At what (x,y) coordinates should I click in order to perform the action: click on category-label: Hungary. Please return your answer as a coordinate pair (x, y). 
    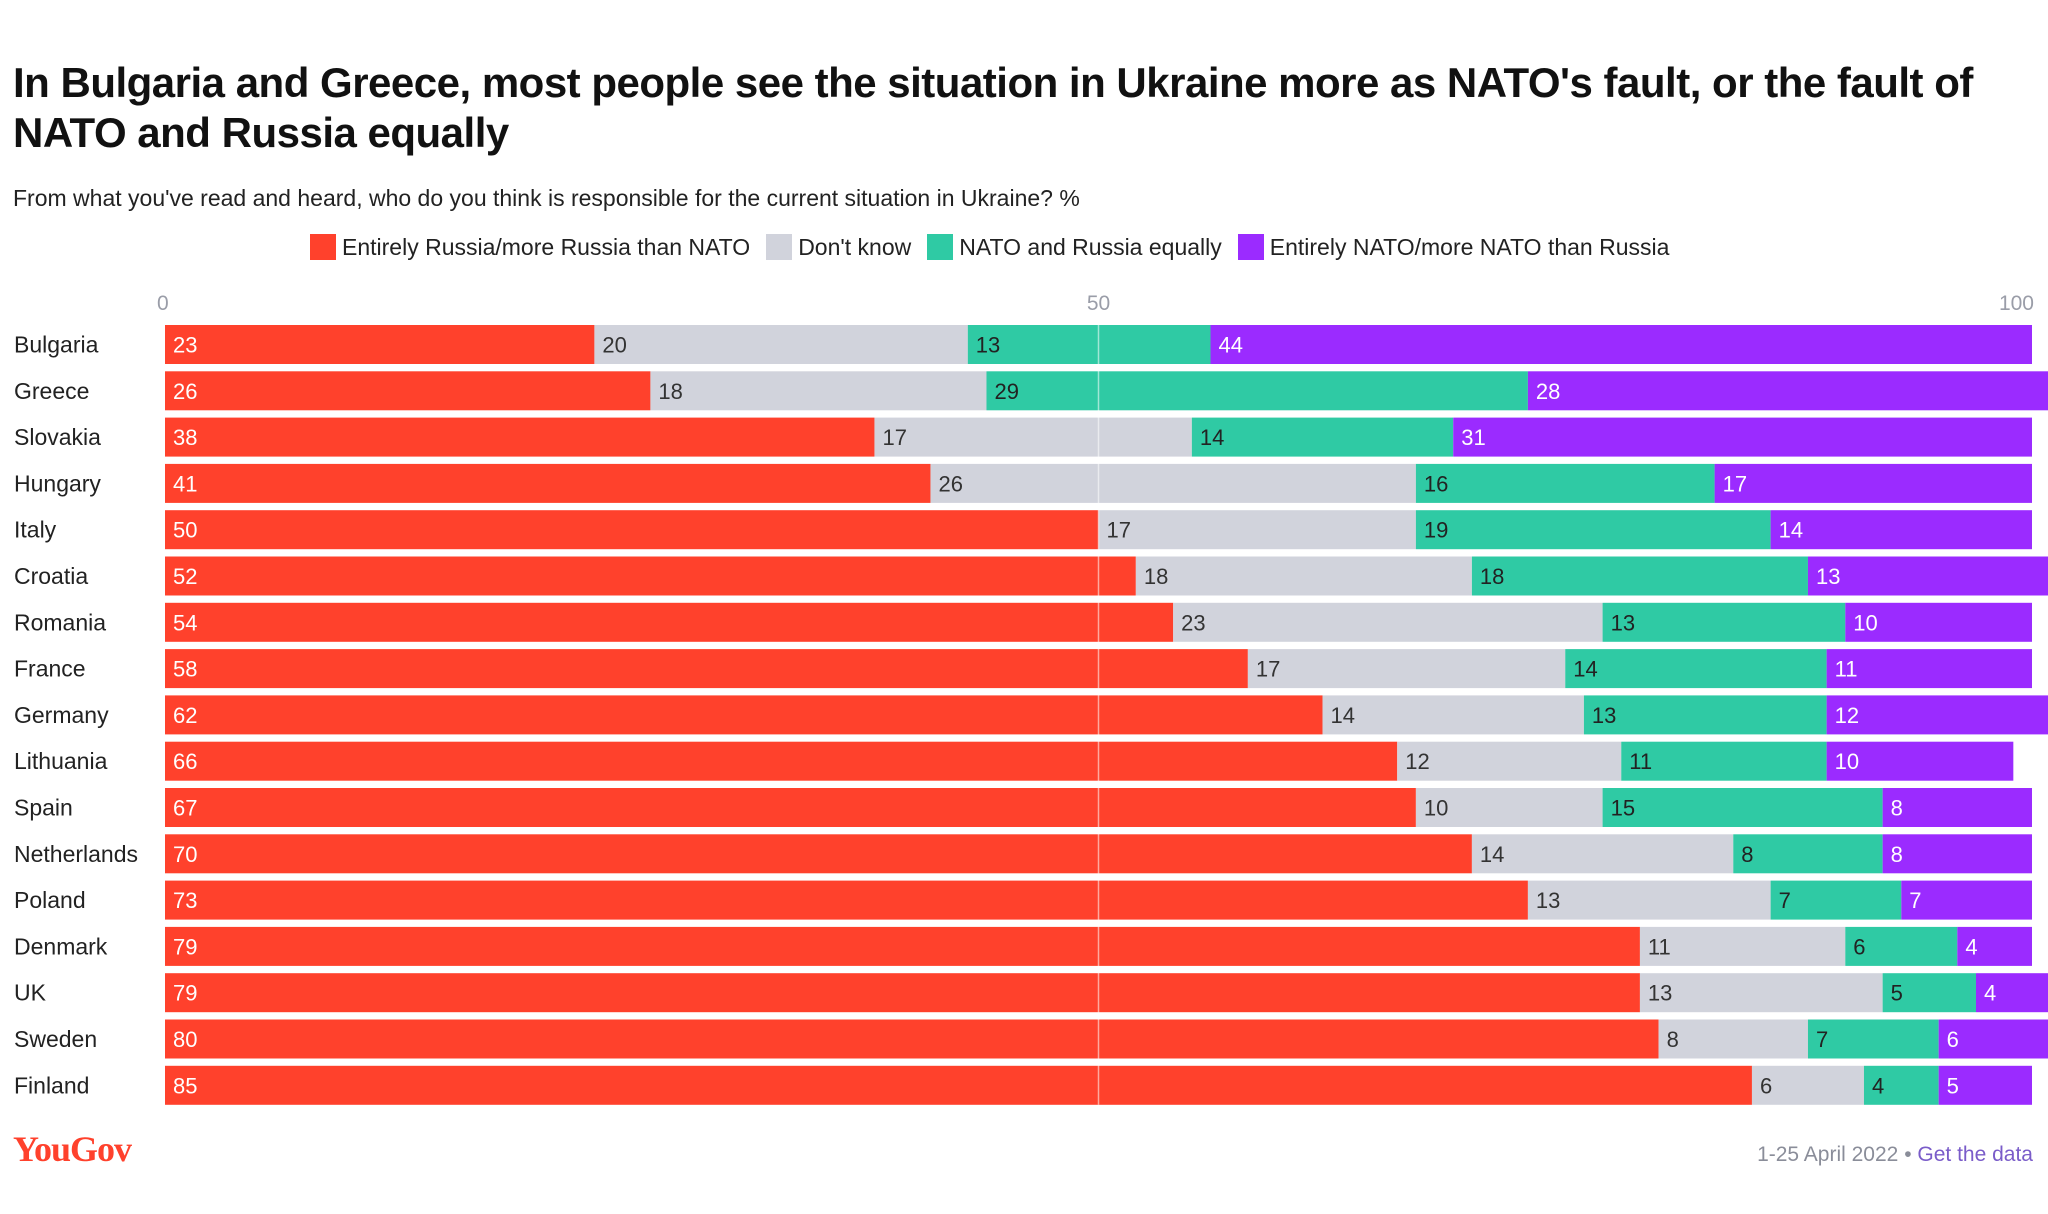
    Looking at the image, I should click on (57, 483).